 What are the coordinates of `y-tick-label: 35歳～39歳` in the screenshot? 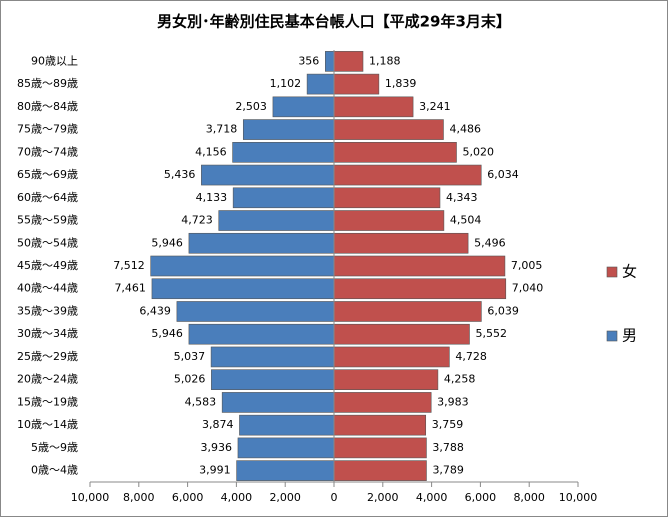 It's located at (47, 310).